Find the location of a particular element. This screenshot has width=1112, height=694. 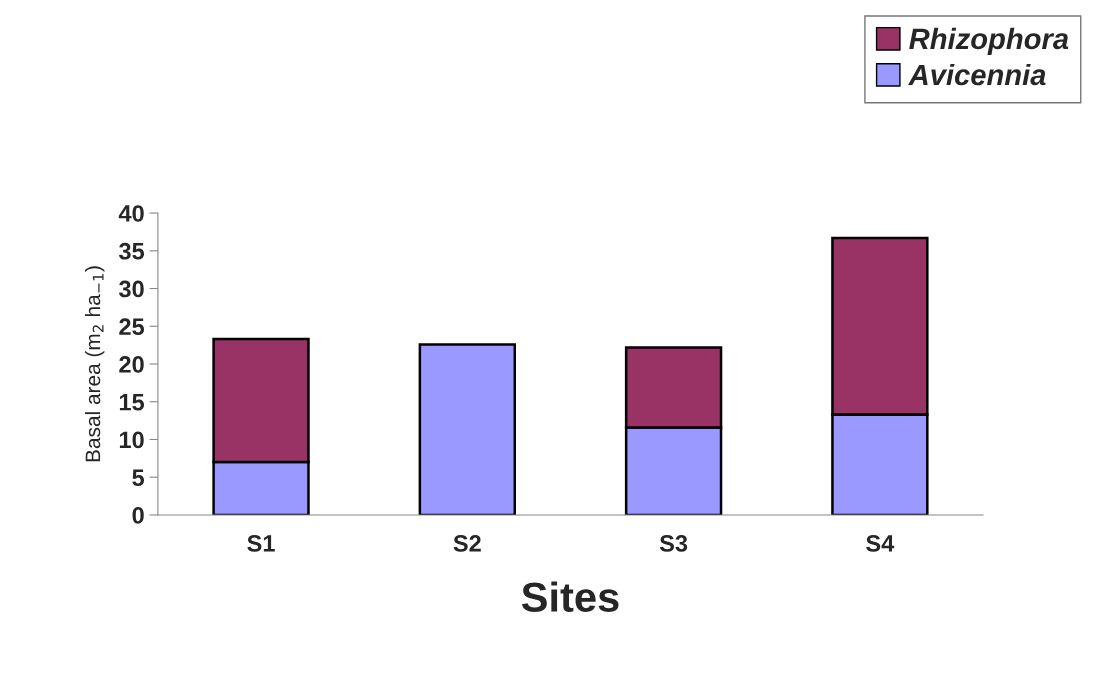

x-tick-label: S4 is located at coordinates (880, 543).